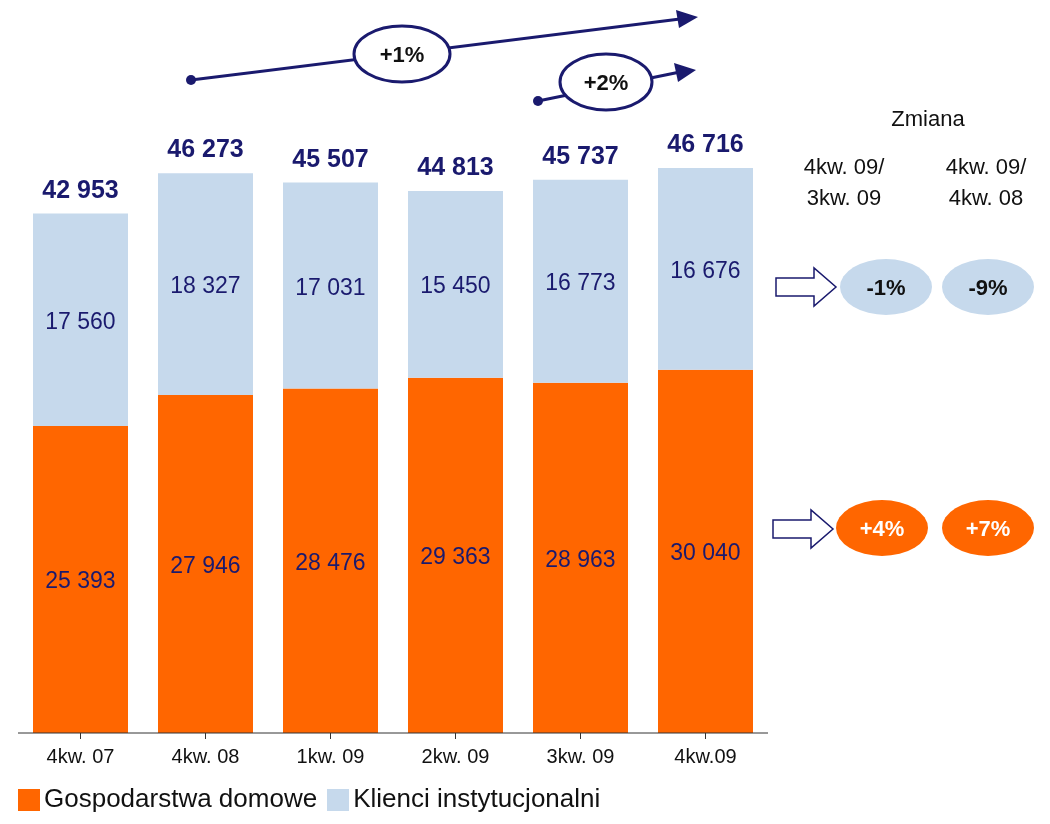 The width and height of the screenshot is (1050, 824). Describe the element at coordinates (205, 148) in the screenshot. I see `total-label: 46 273` at that location.